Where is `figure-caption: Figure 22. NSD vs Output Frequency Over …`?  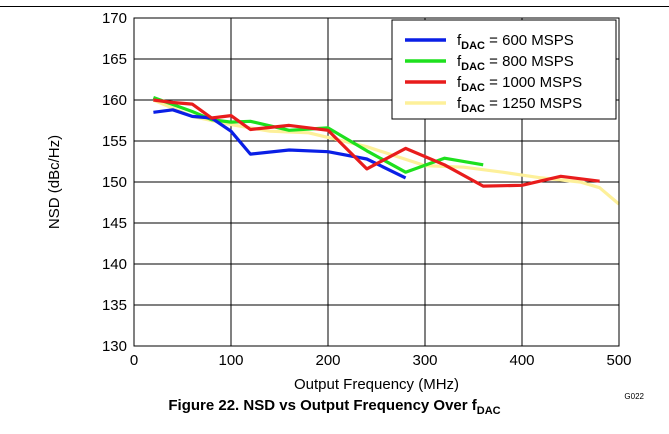
figure-caption: Figure 22. NSD vs Output Frequency Over … is located at coordinates (334, 407).